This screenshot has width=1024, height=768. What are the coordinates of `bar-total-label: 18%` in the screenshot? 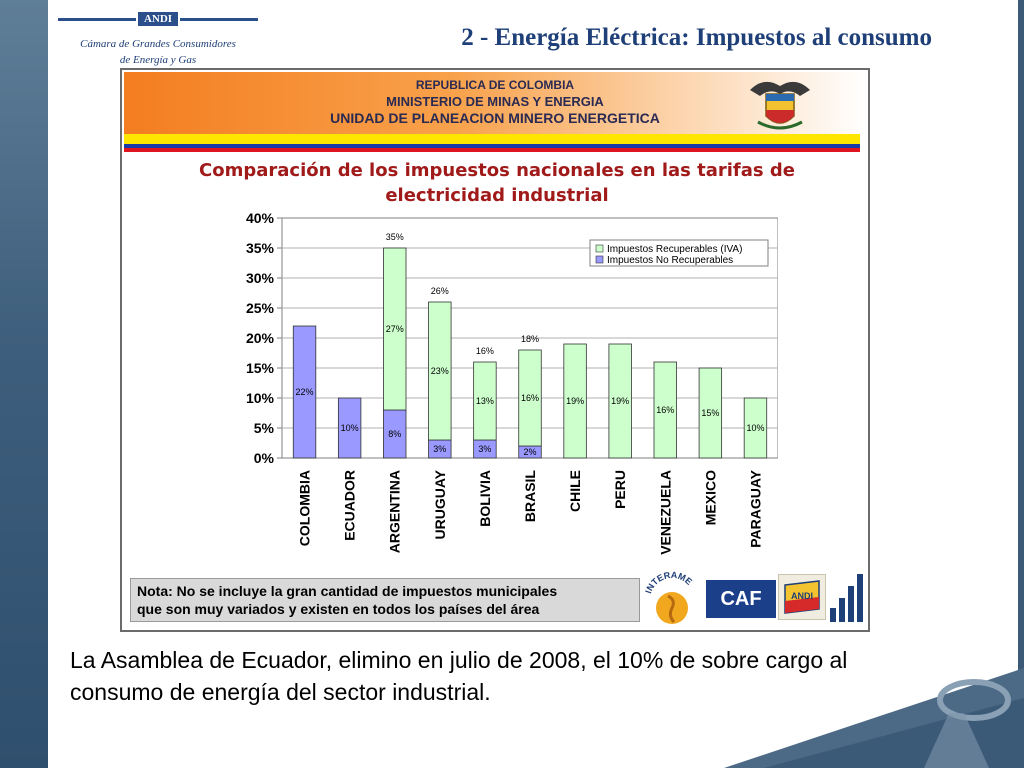 It's located at (530, 339).